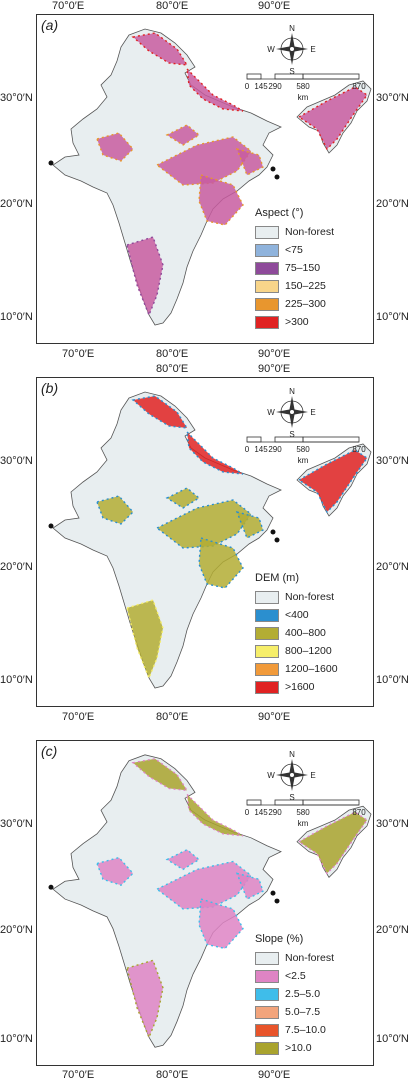  Describe the element at coordinates (297, 615) in the screenshot. I see `legend-label: <400` at that location.